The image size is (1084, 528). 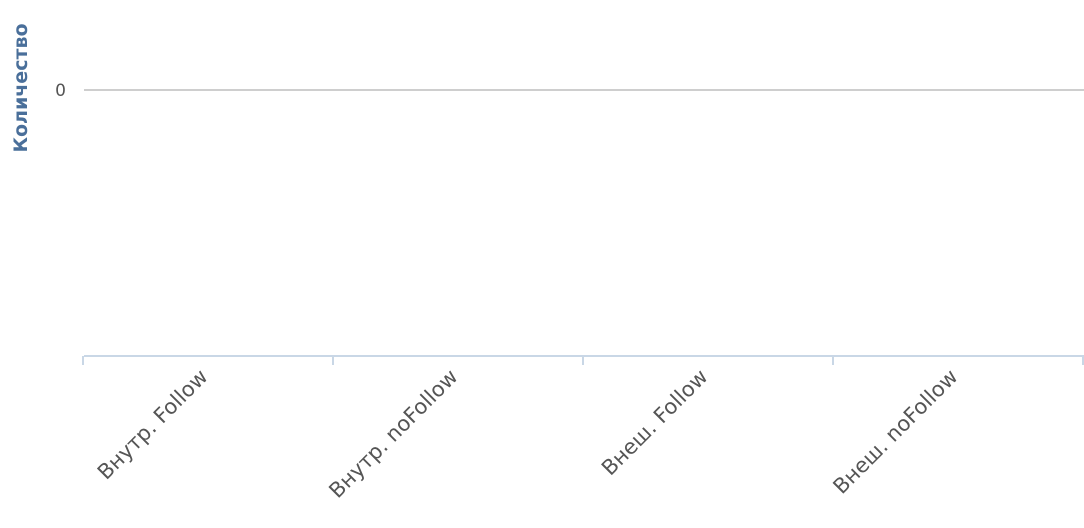 I want to click on x-axis-ticks, so click(x=583, y=360).